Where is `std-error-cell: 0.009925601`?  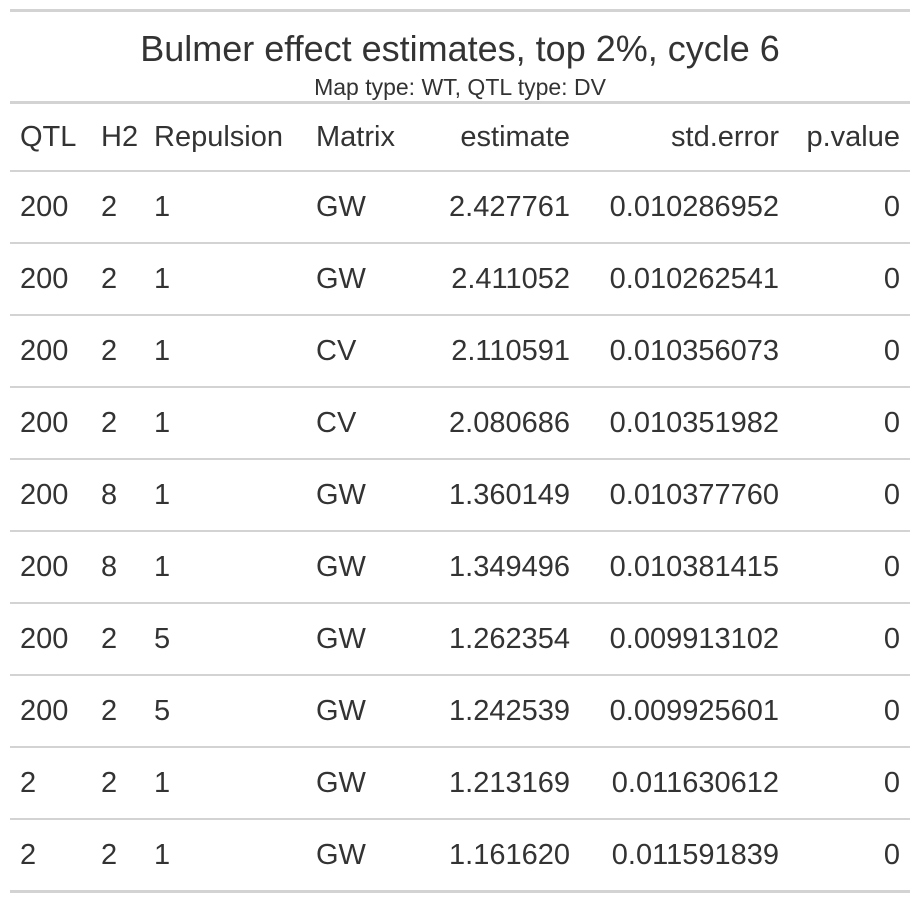
std-error-cell: 0.009925601 is located at coordinates (674, 711).